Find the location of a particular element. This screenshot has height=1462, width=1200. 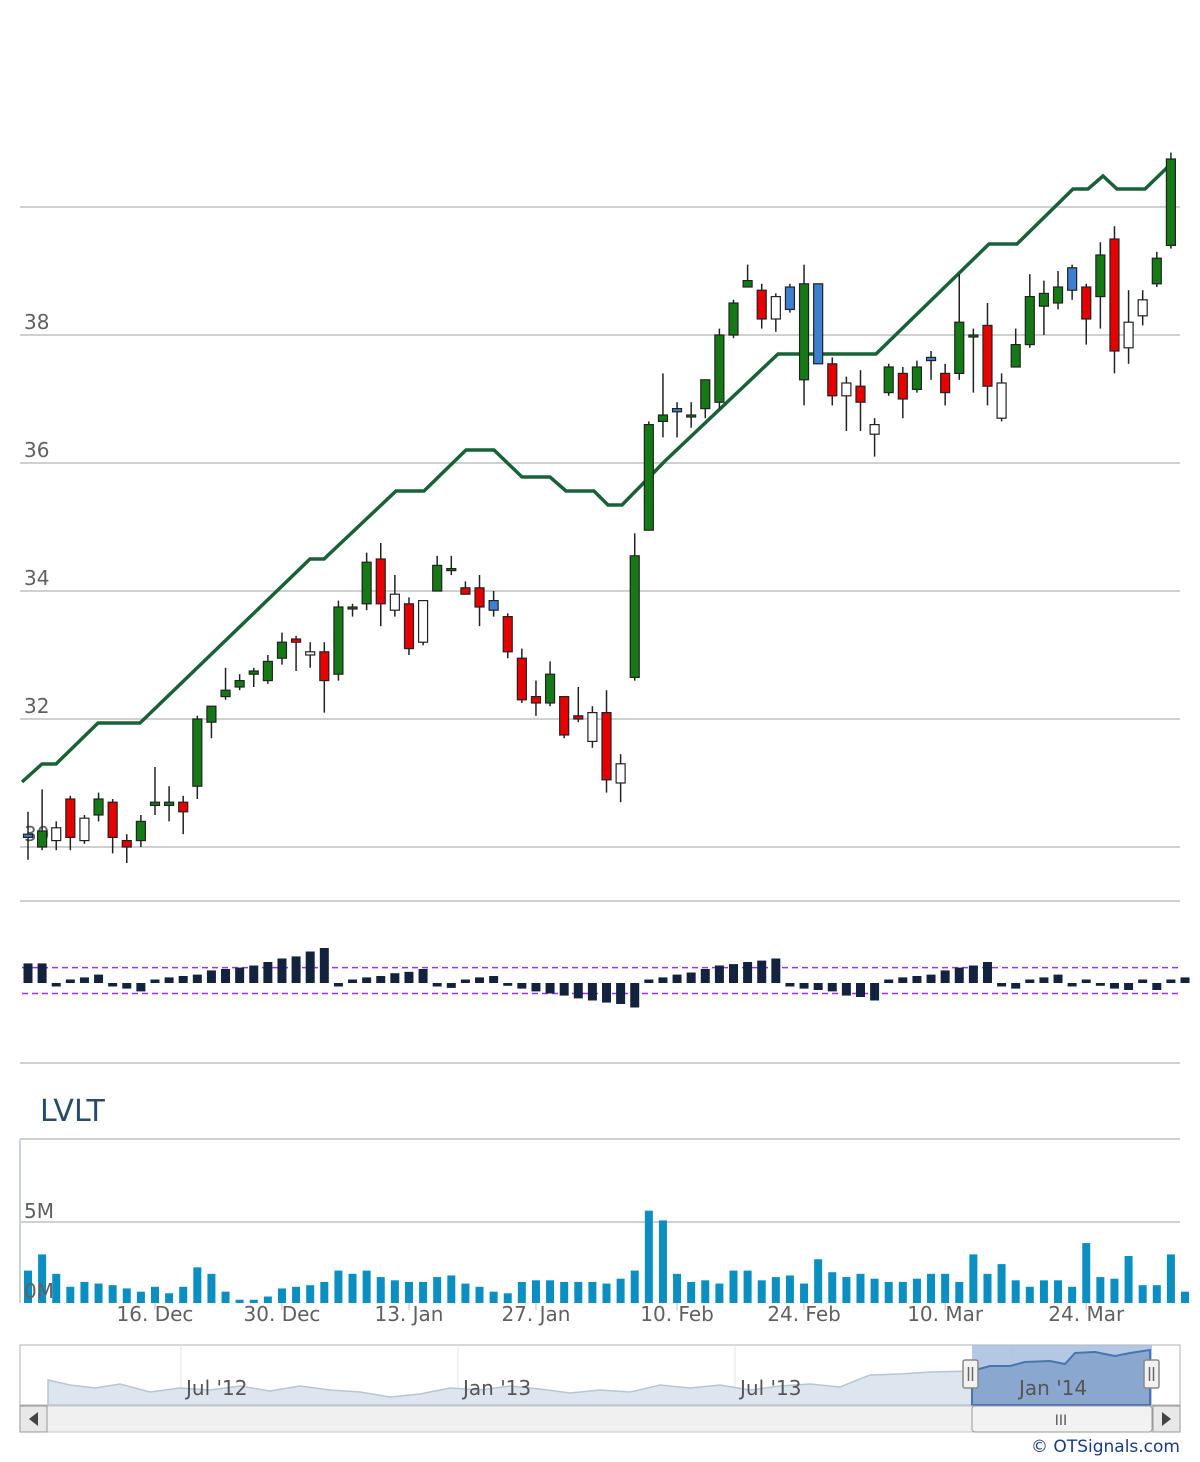

arrow-left-icon is located at coordinates (33, 1419).